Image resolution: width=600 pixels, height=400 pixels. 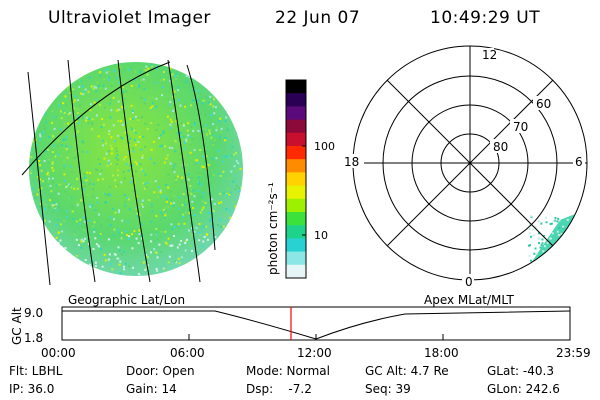 What do you see at coordinates (288, 371) in the screenshot?
I see `info-mode: Mode: Normal` at bounding box center [288, 371].